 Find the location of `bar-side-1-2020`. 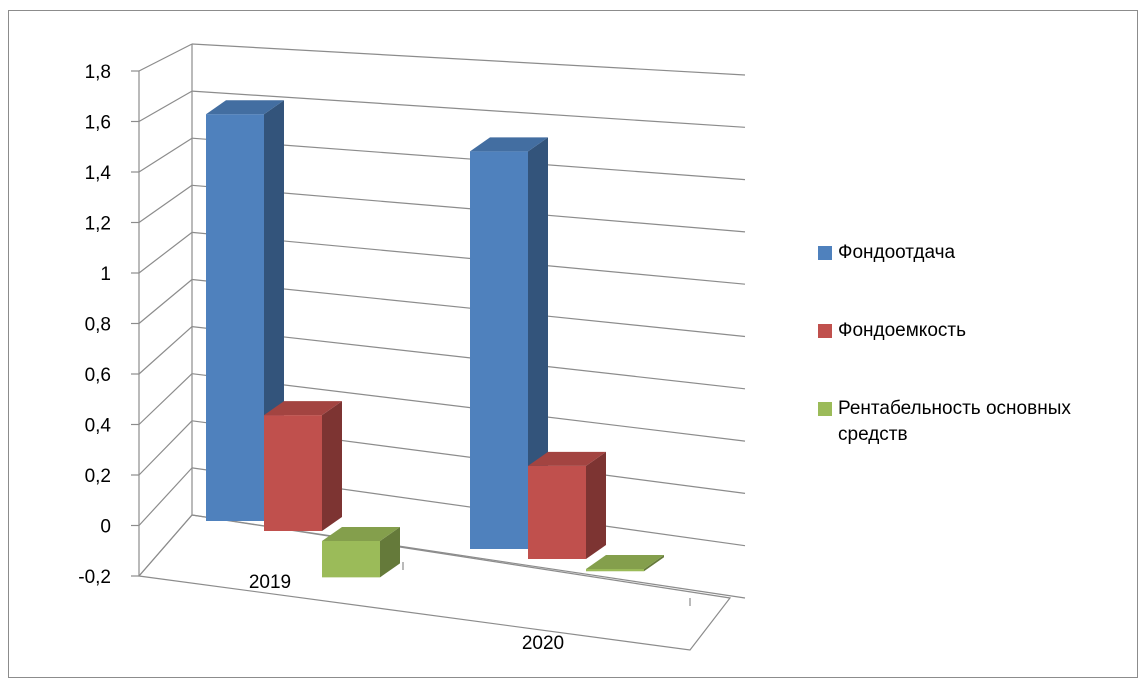

bar-side-1-2020 is located at coordinates (538, 343).